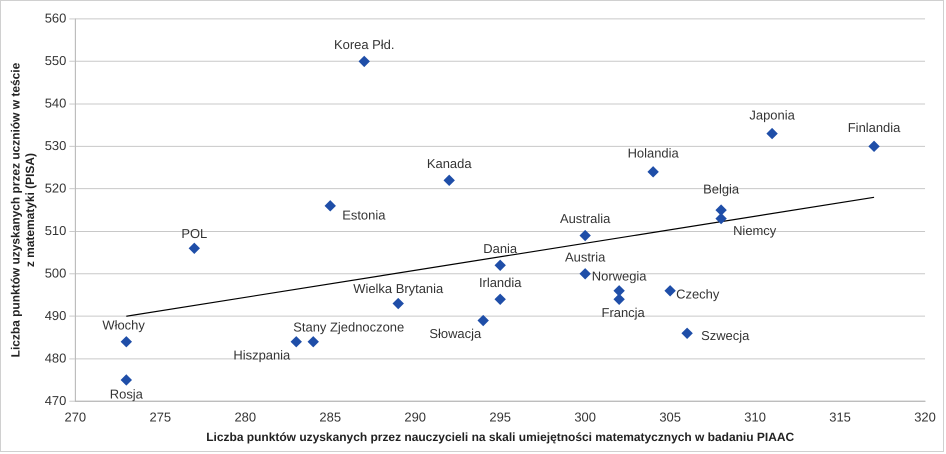  I want to click on y-tick-label: 560, so click(55, 18).